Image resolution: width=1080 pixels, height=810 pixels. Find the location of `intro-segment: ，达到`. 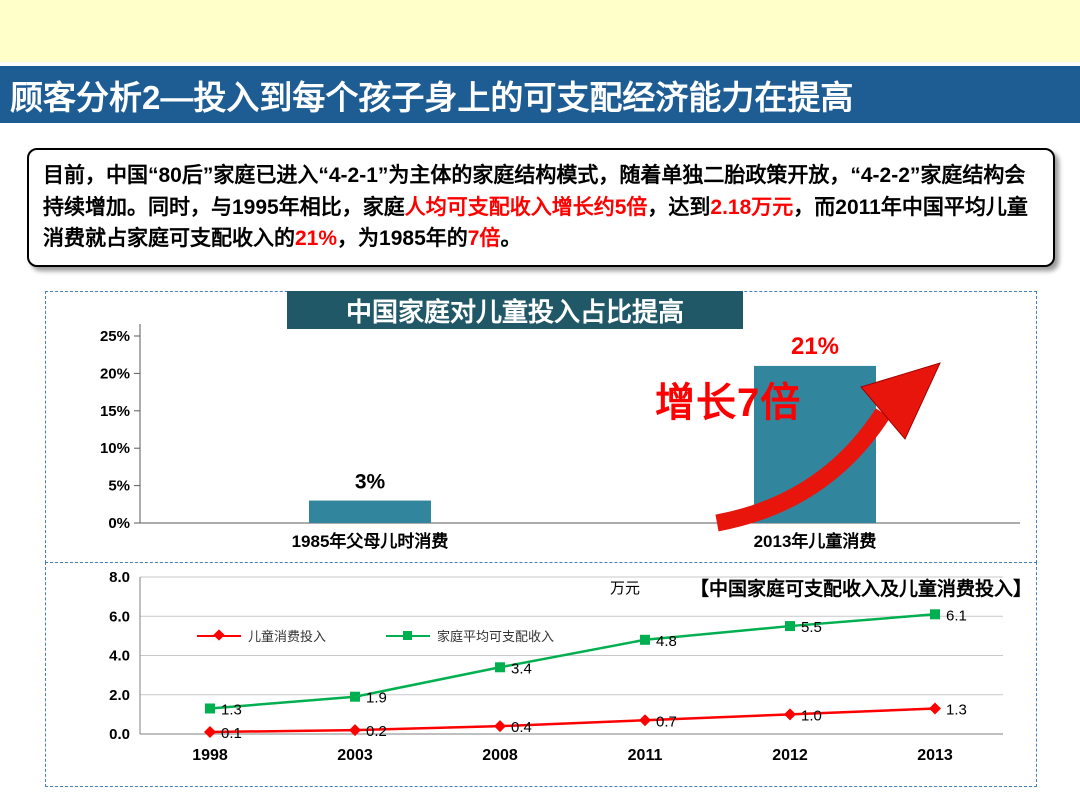

intro-segment: ，达到 is located at coordinates (679, 207).